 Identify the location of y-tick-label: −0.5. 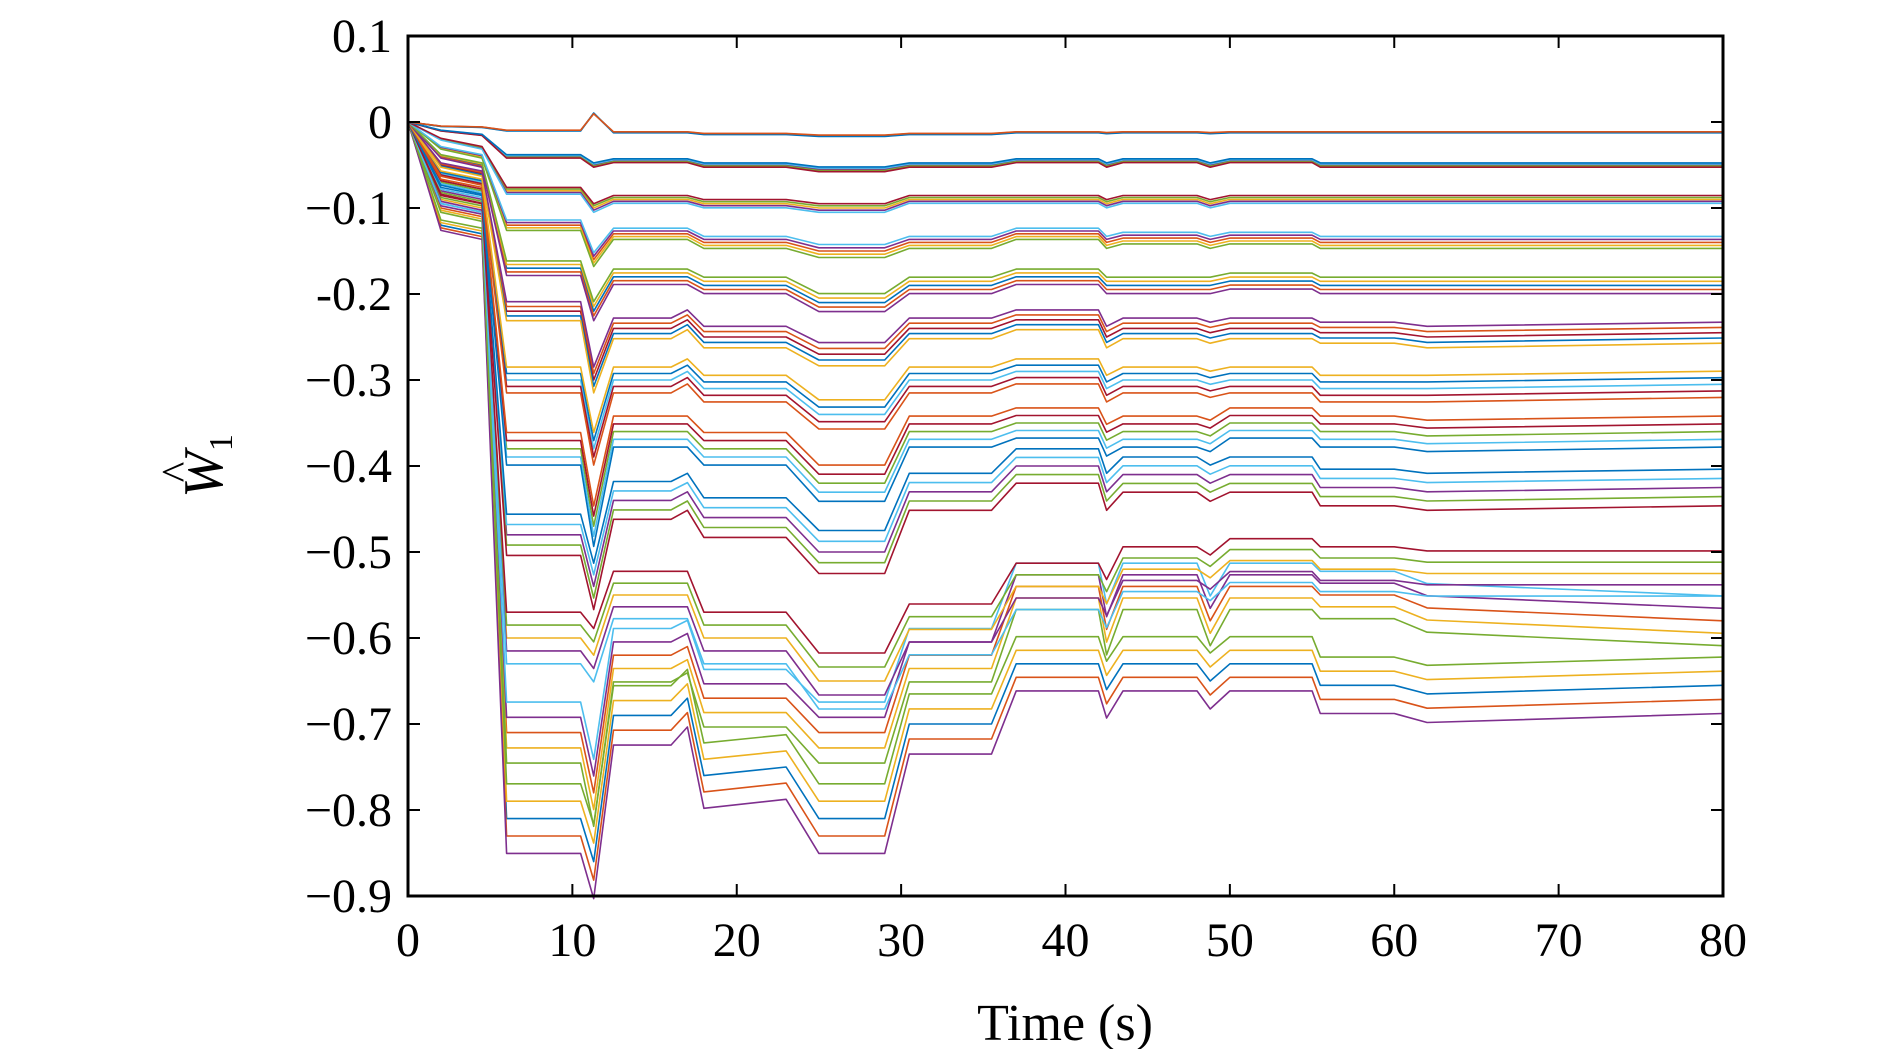
(348, 552).